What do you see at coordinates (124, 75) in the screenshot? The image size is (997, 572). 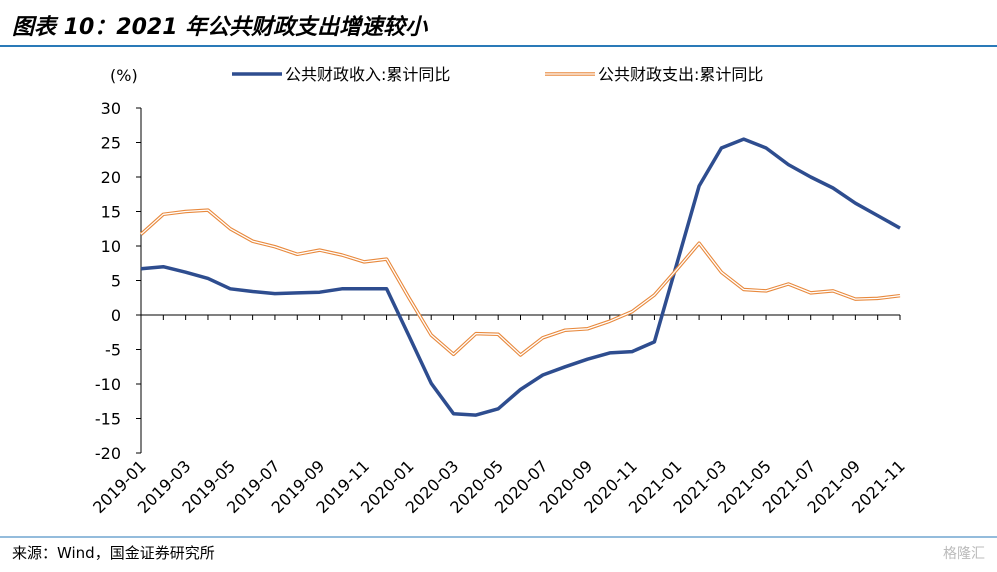 I see `y-unit: (%)` at bounding box center [124, 75].